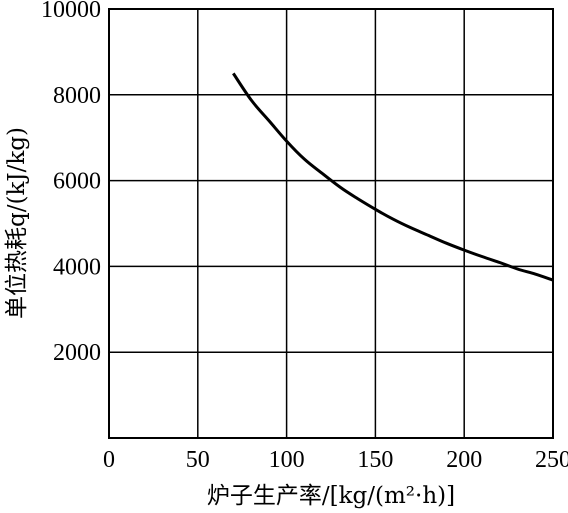 This screenshot has width=568, height=513. What do you see at coordinates (77, 182) in the screenshot?
I see `y-tick-label: 6000` at bounding box center [77, 182].